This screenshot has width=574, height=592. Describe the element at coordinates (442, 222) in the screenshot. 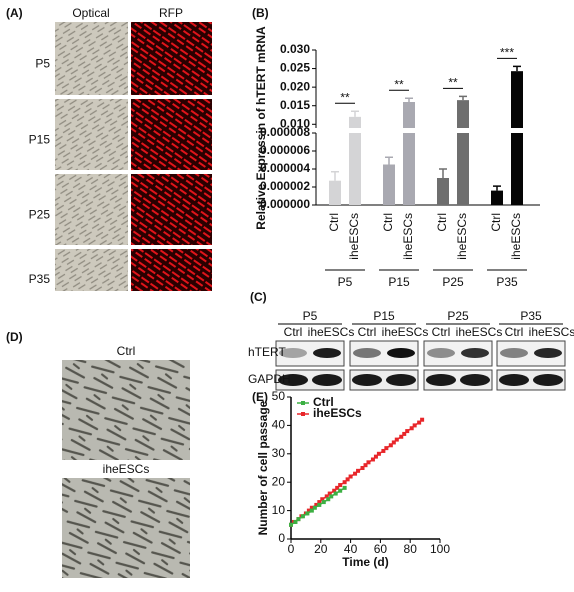

I see `series-label: Ctrl` at that location.